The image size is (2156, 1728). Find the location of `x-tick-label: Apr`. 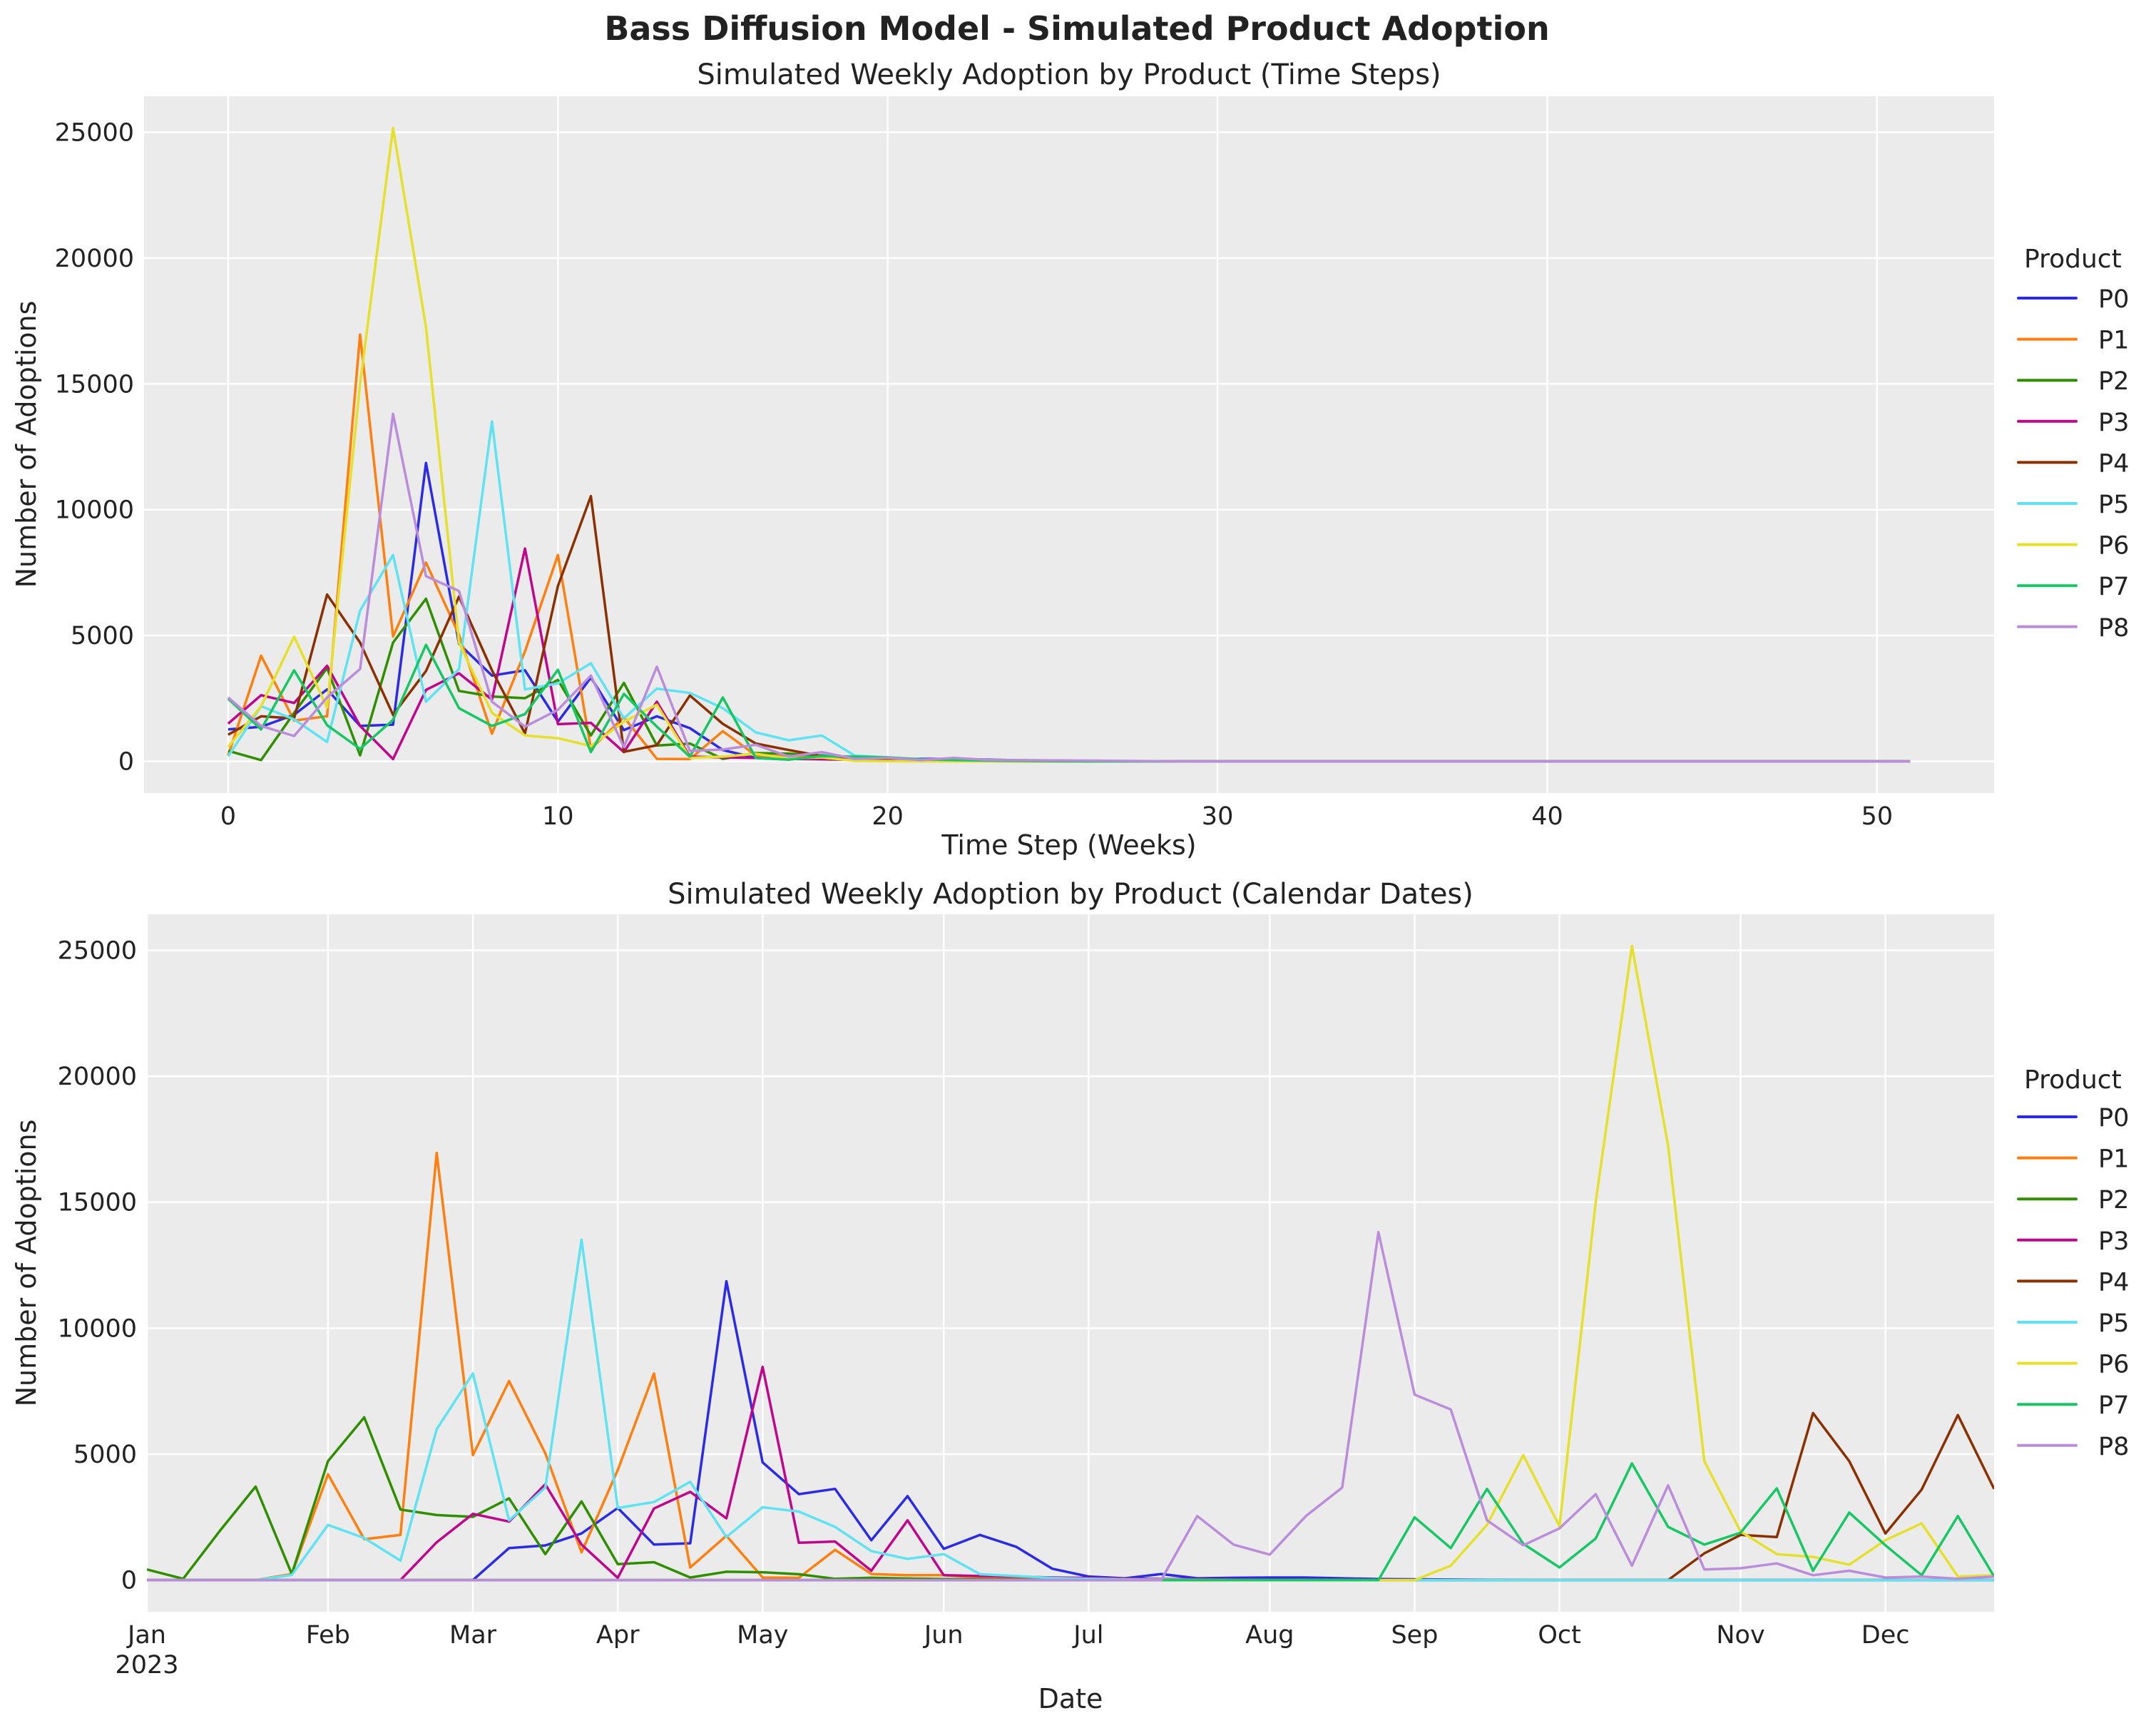

x-tick-label: Apr is located at coordinates (618, 1635).